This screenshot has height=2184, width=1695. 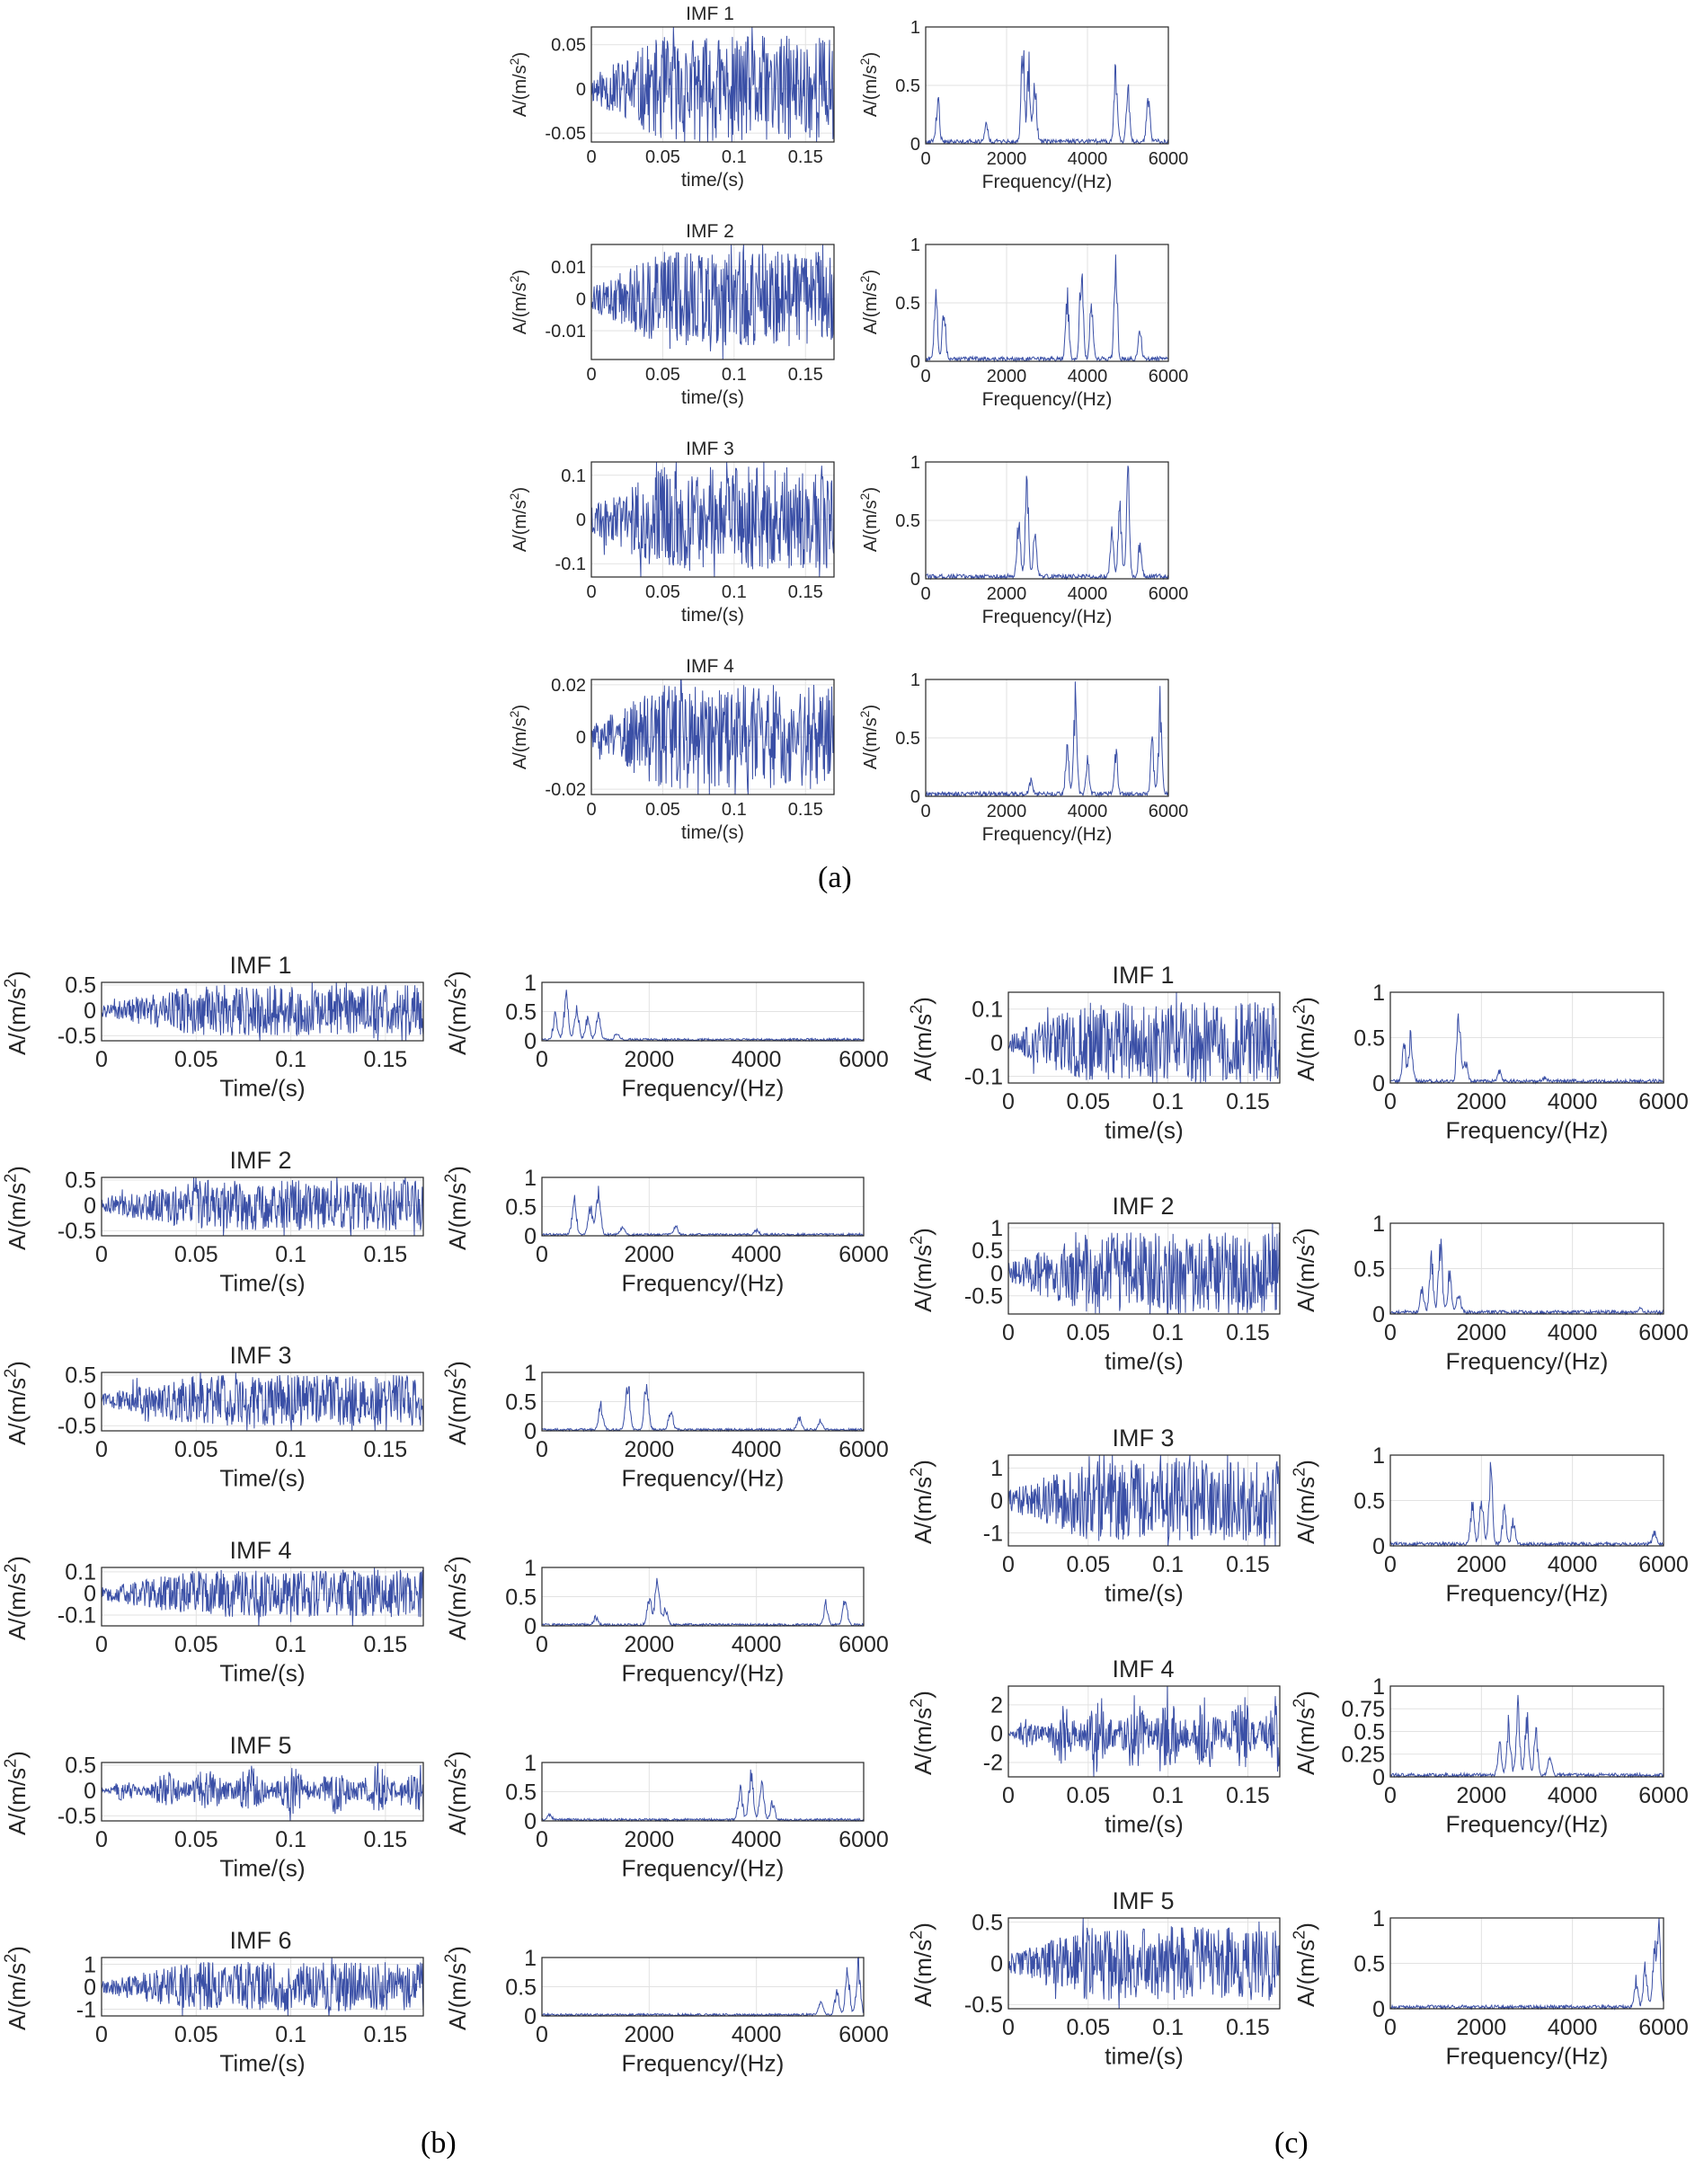 I want to click on time-x-axis-label: Time/(s), so click(x=262, y=1673).